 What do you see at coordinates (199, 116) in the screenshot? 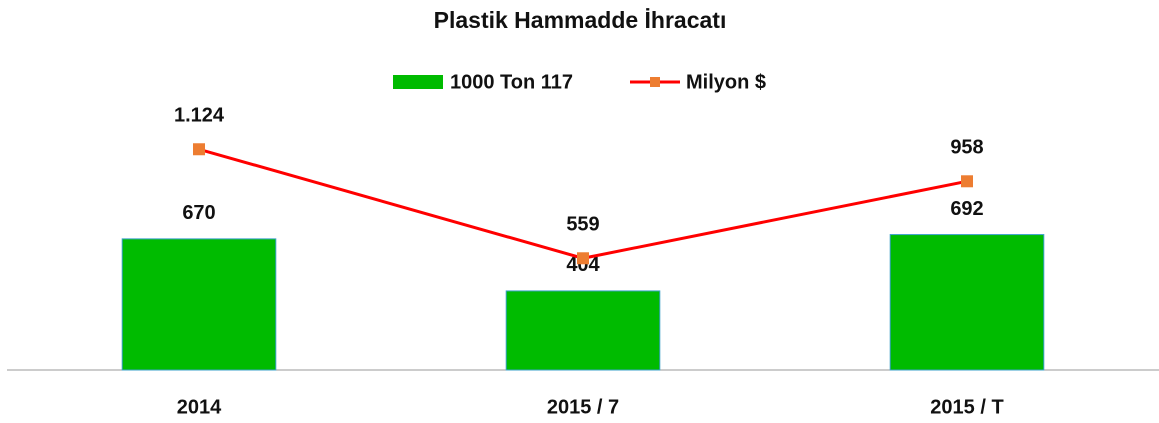
I see `data-label: 1.124` at bounding box center [199, 116].